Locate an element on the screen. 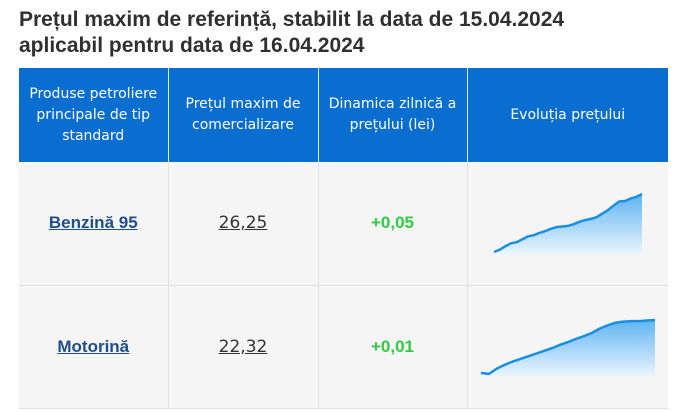 The height and width of the screenshot is (412, 689). header-max-price: Prețul maxim de comercializare is located at coordinates (243, 115).